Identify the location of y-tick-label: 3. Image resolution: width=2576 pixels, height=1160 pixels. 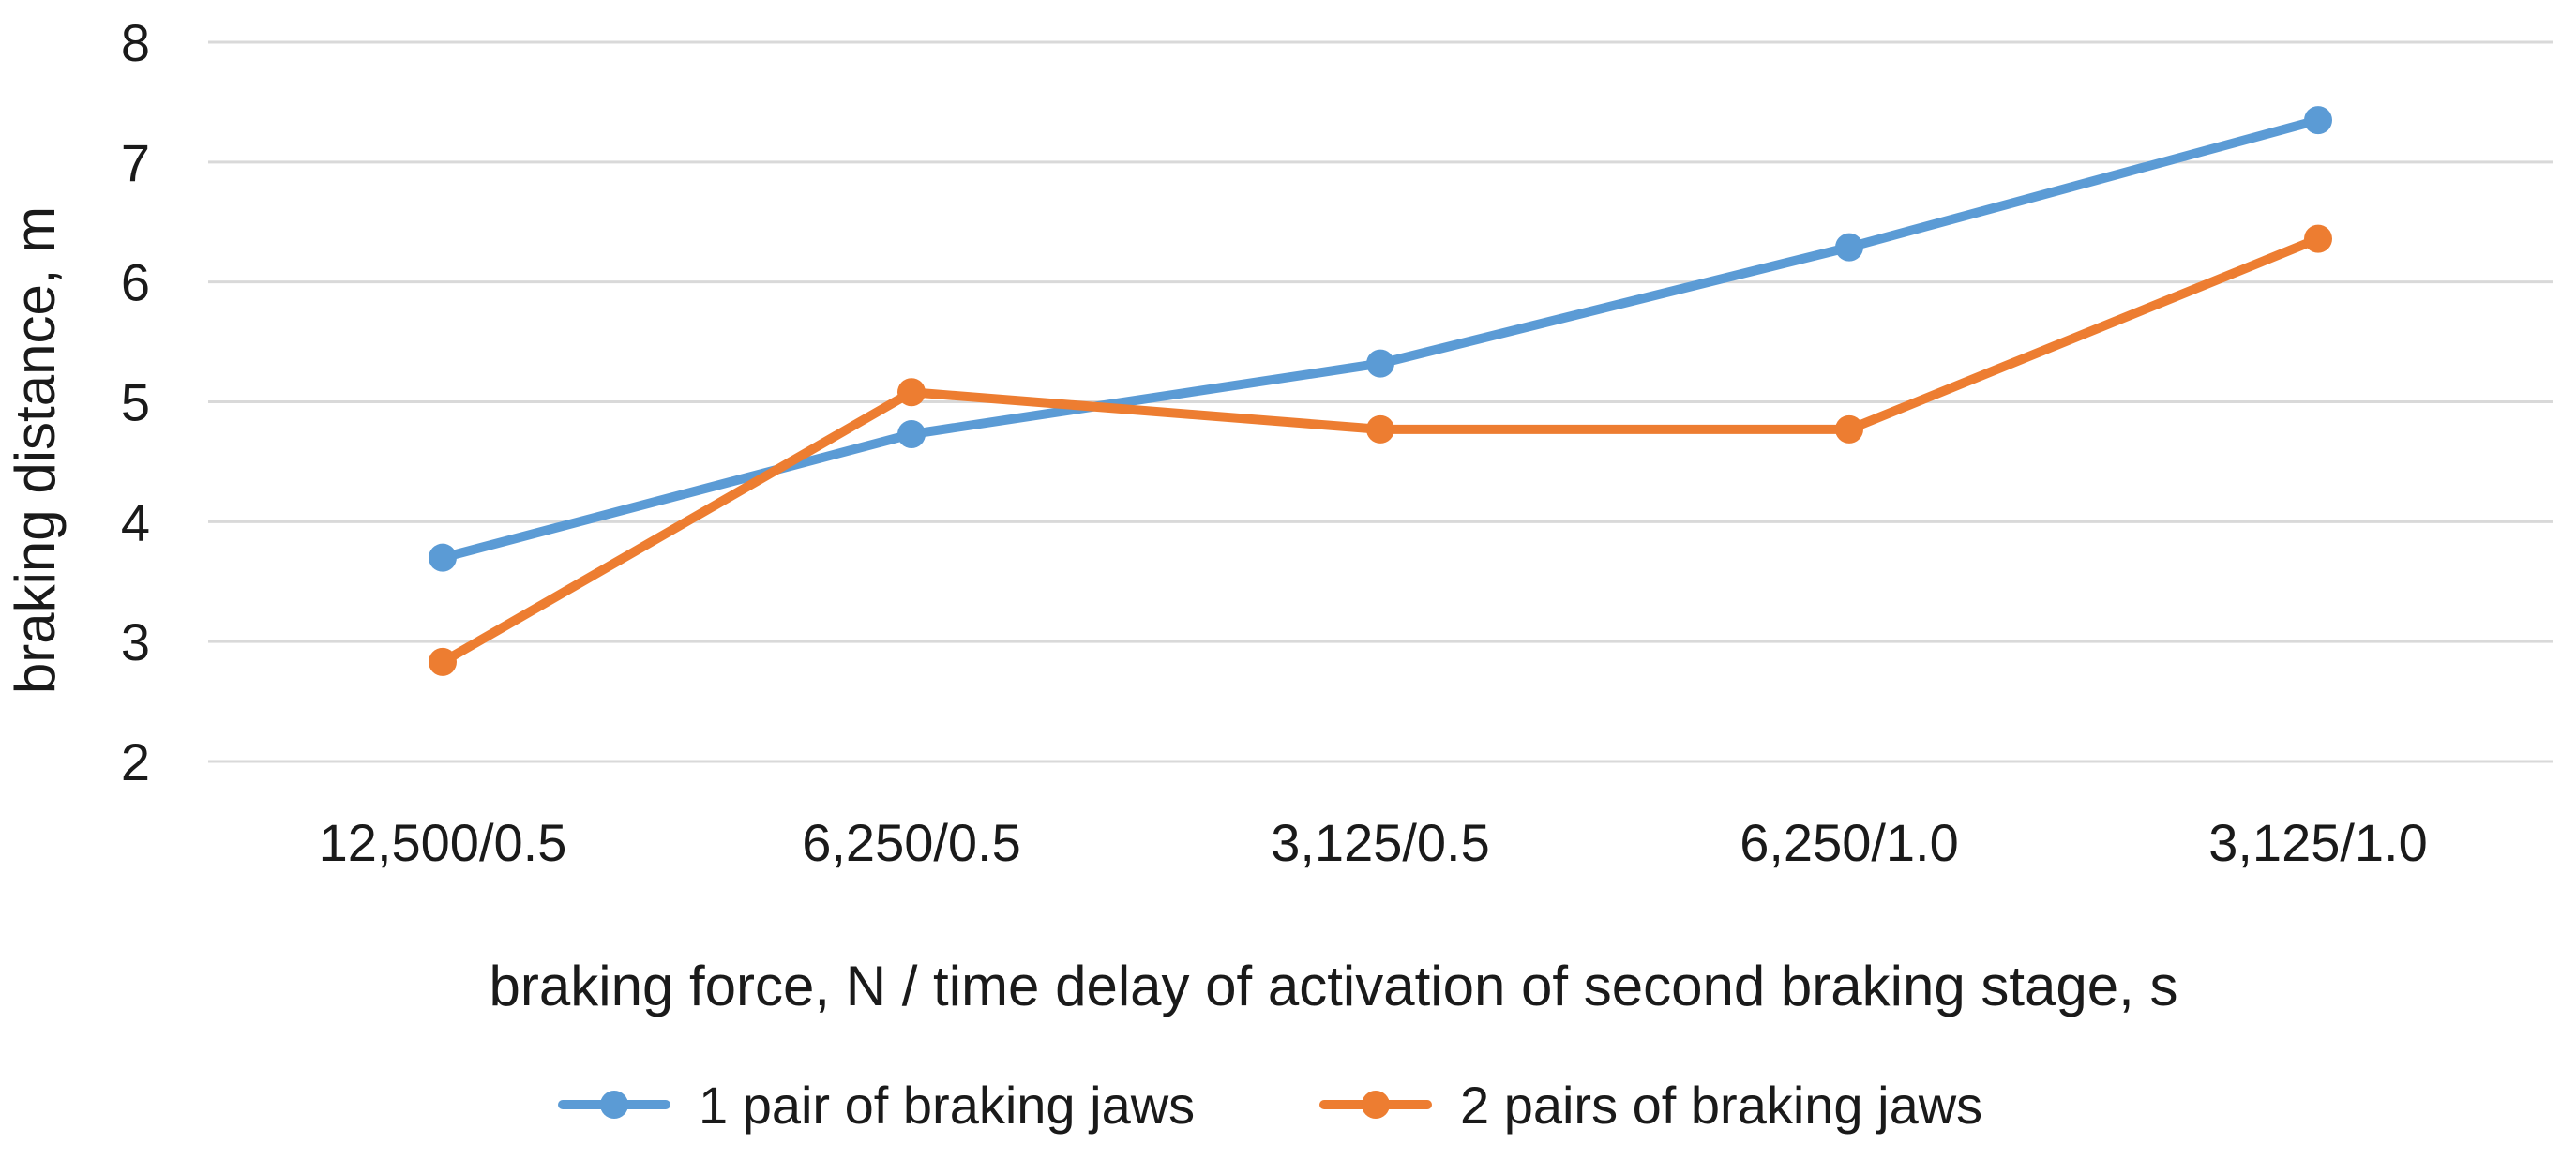
(135, 641).